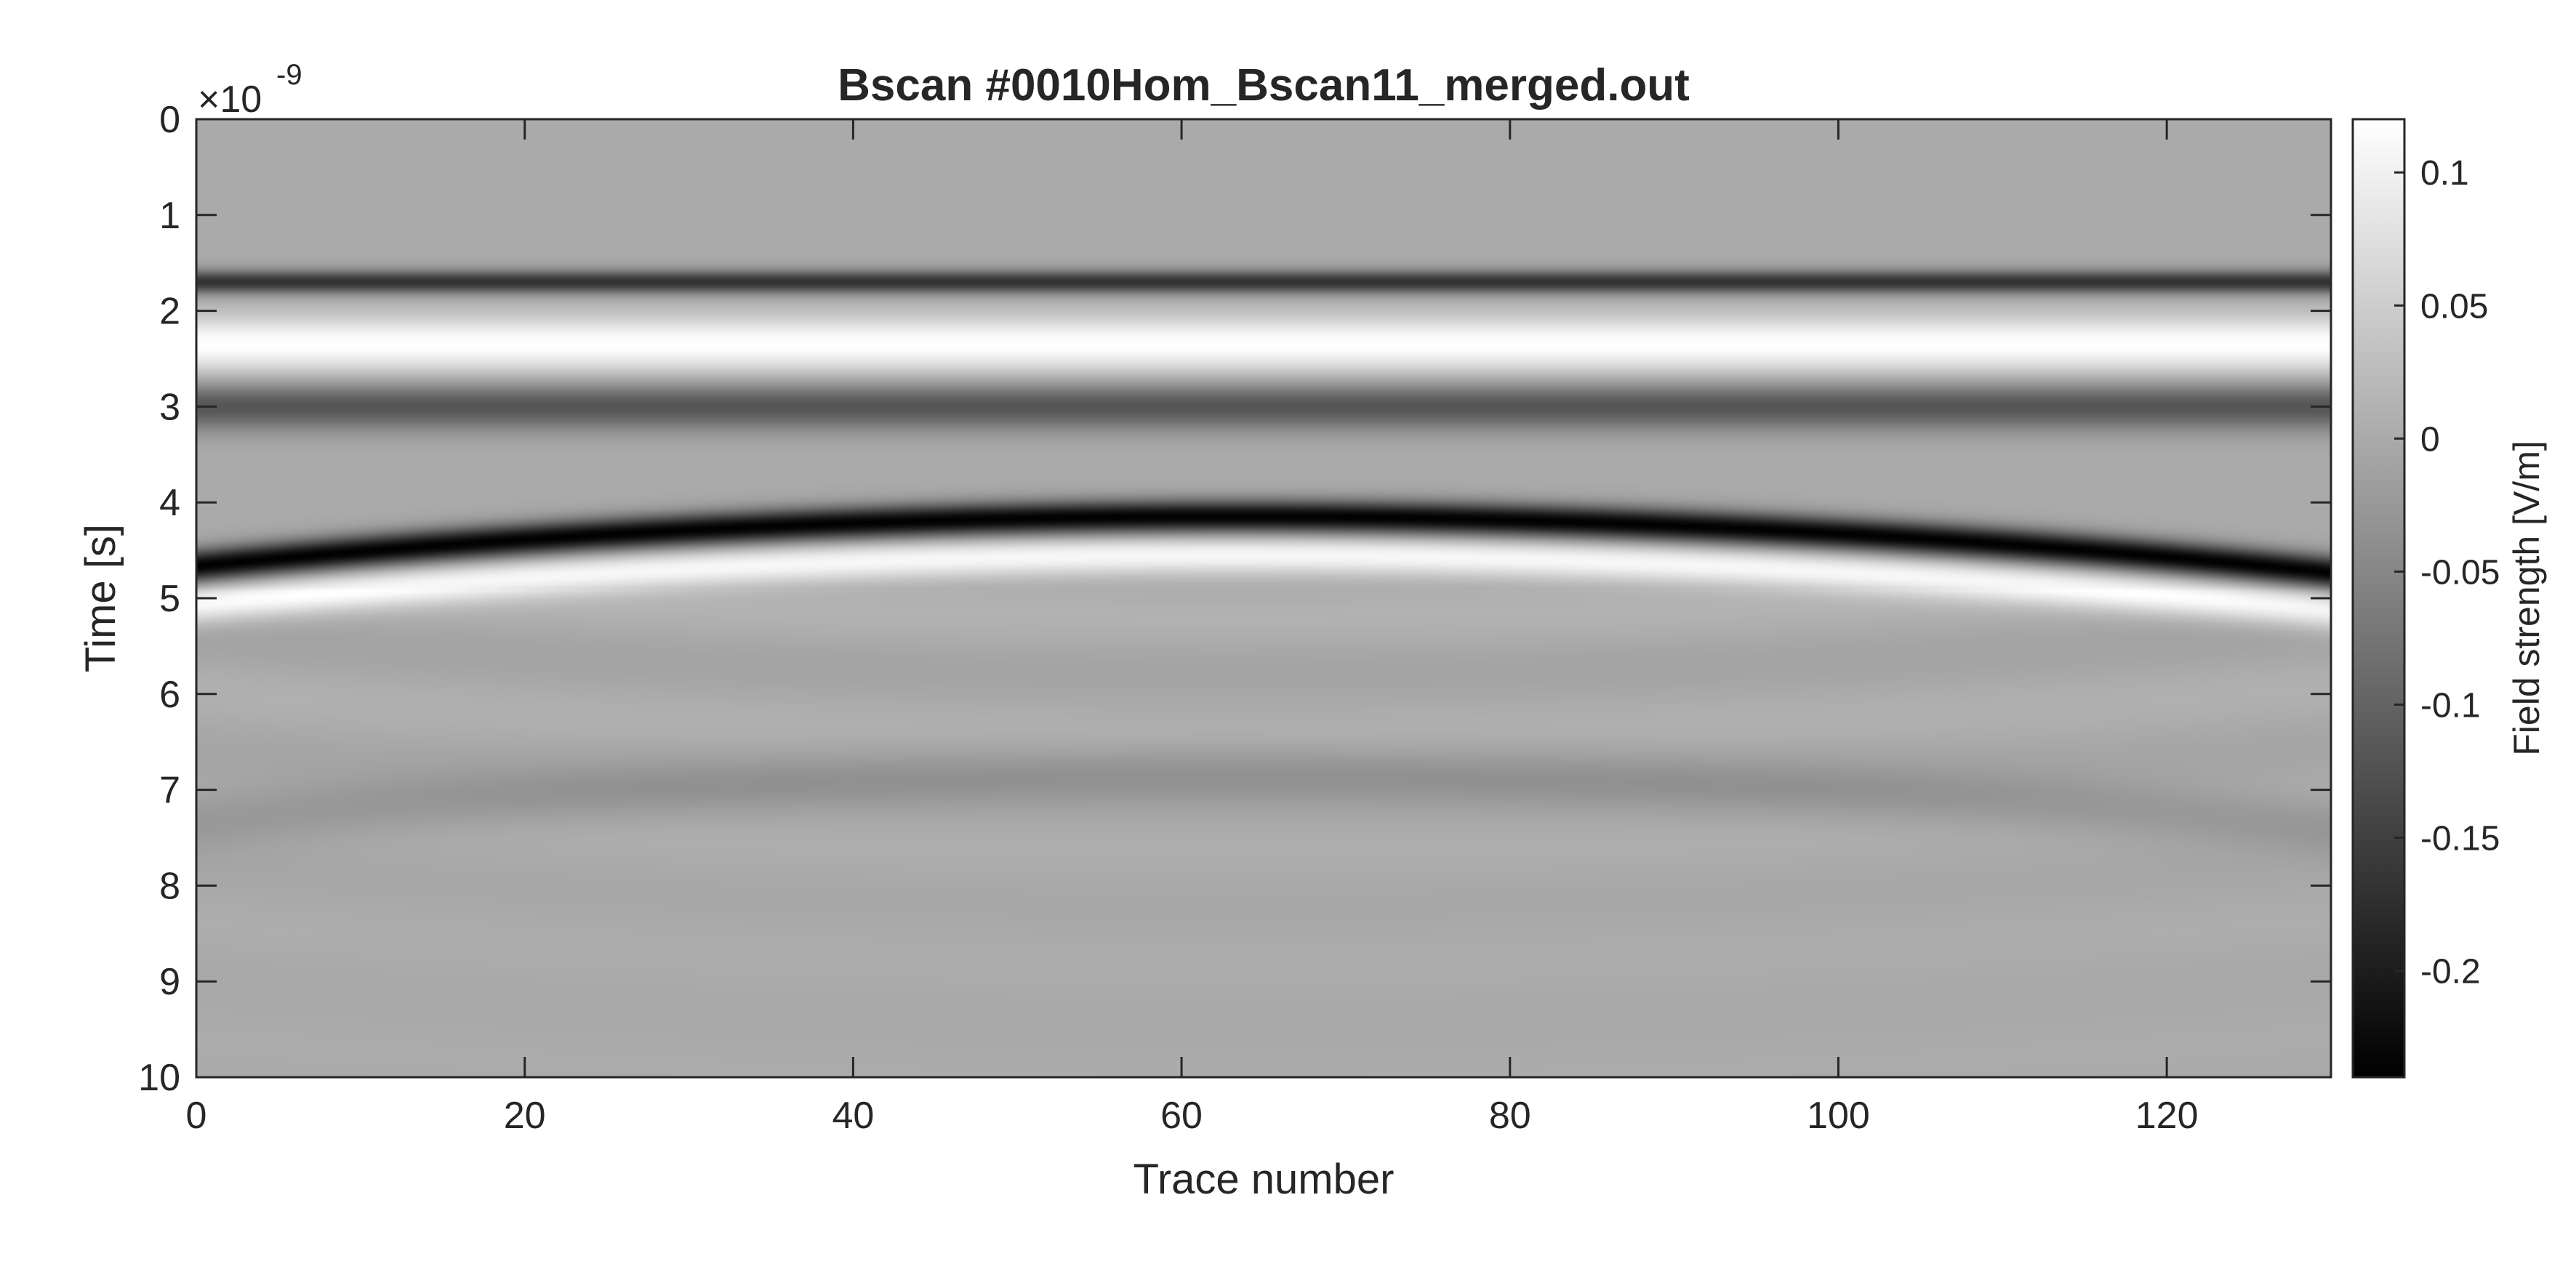  I want to click on y-tick-label: 9, so click(169, 982).